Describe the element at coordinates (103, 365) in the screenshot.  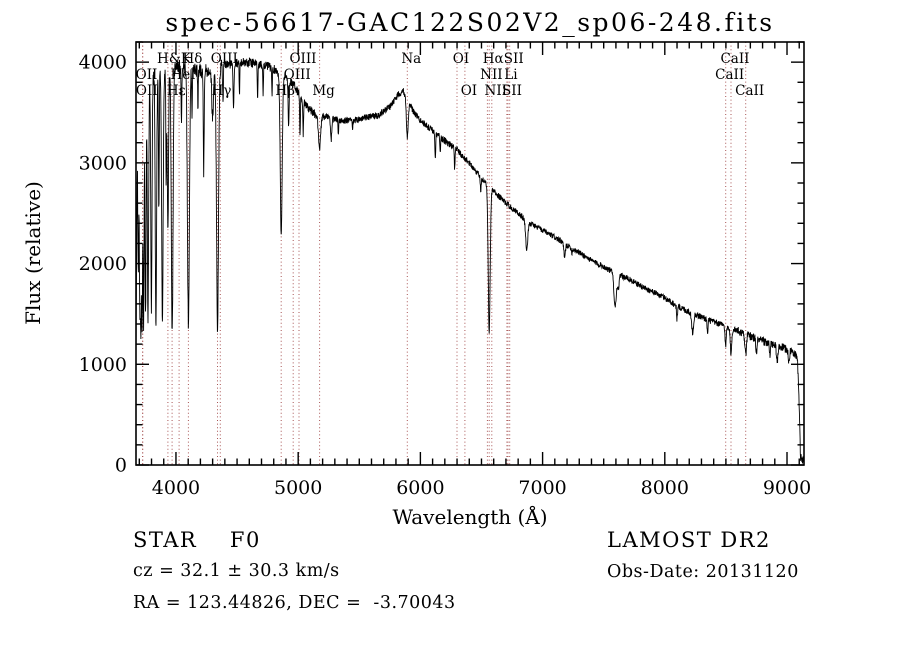
I see `y-tick-label: 1000` at that location.